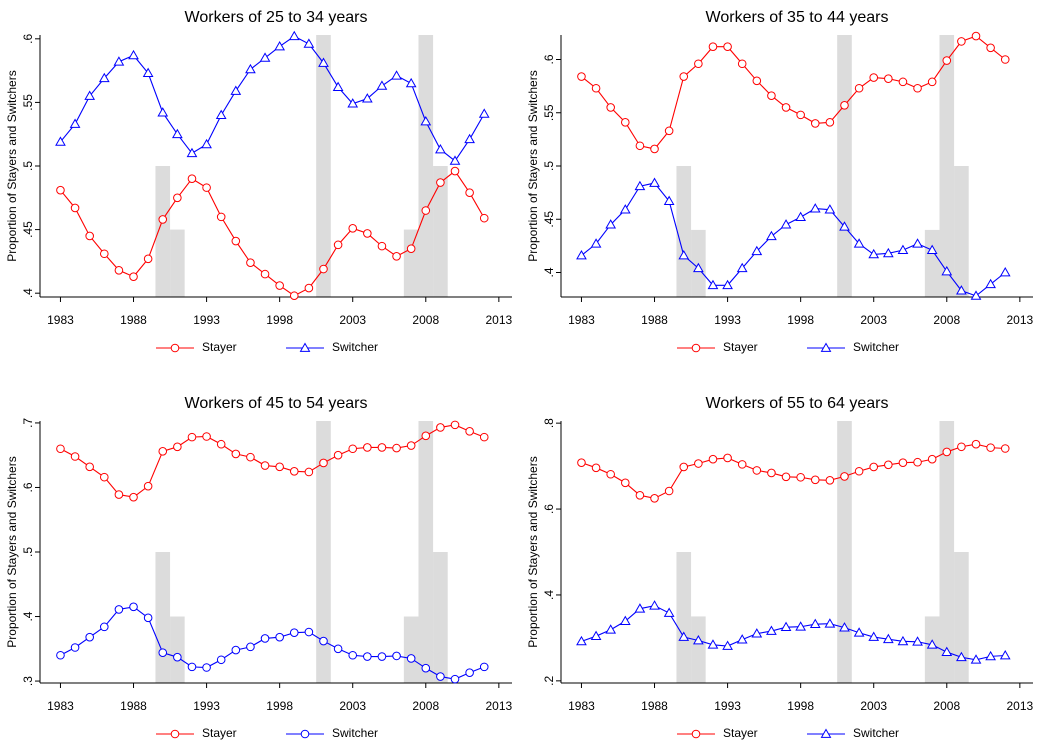 The image size is (1042, 744). I want to click on y-tick-label: .6, so click(28, 487).